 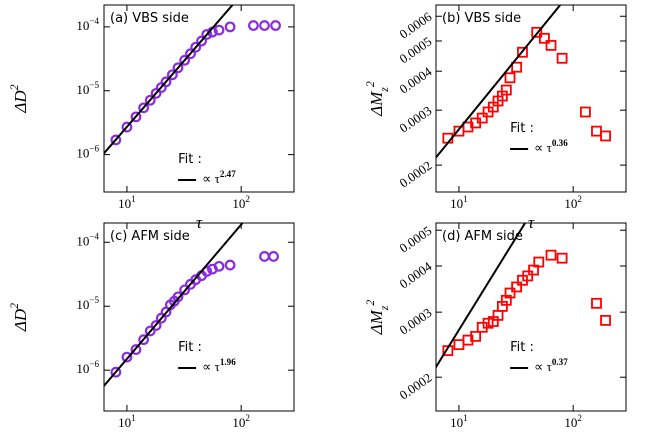 I want to click on legend-label: ∝ τ0.36, so click(x=551, y=146).